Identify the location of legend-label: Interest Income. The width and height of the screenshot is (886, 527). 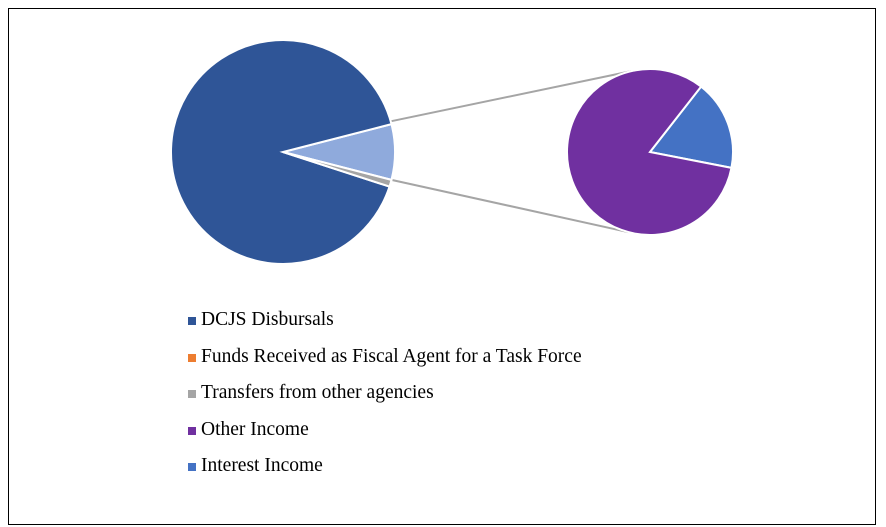
(262, 465).